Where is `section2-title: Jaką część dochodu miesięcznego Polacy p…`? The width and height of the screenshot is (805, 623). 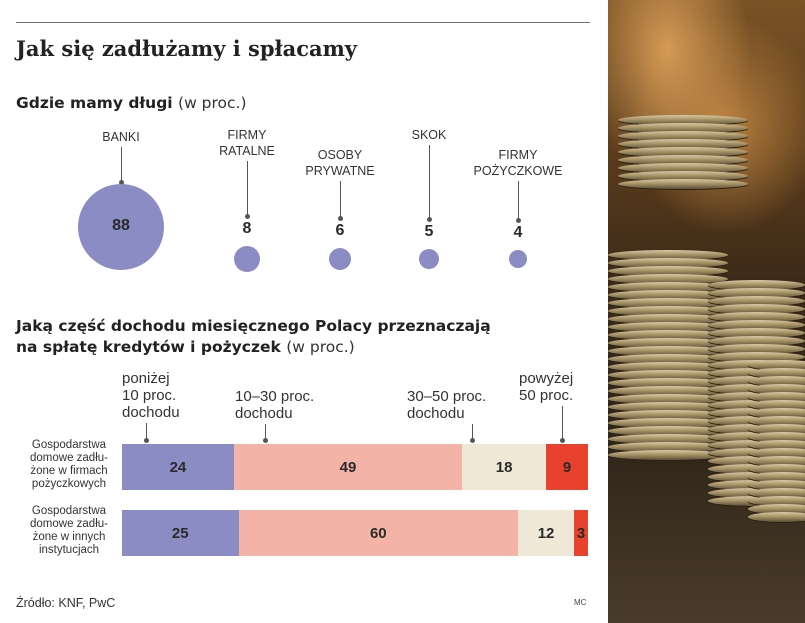
section2-title: Jaką część dochodu miesięcznego Polacy p… is located at coordinates (253, 337).